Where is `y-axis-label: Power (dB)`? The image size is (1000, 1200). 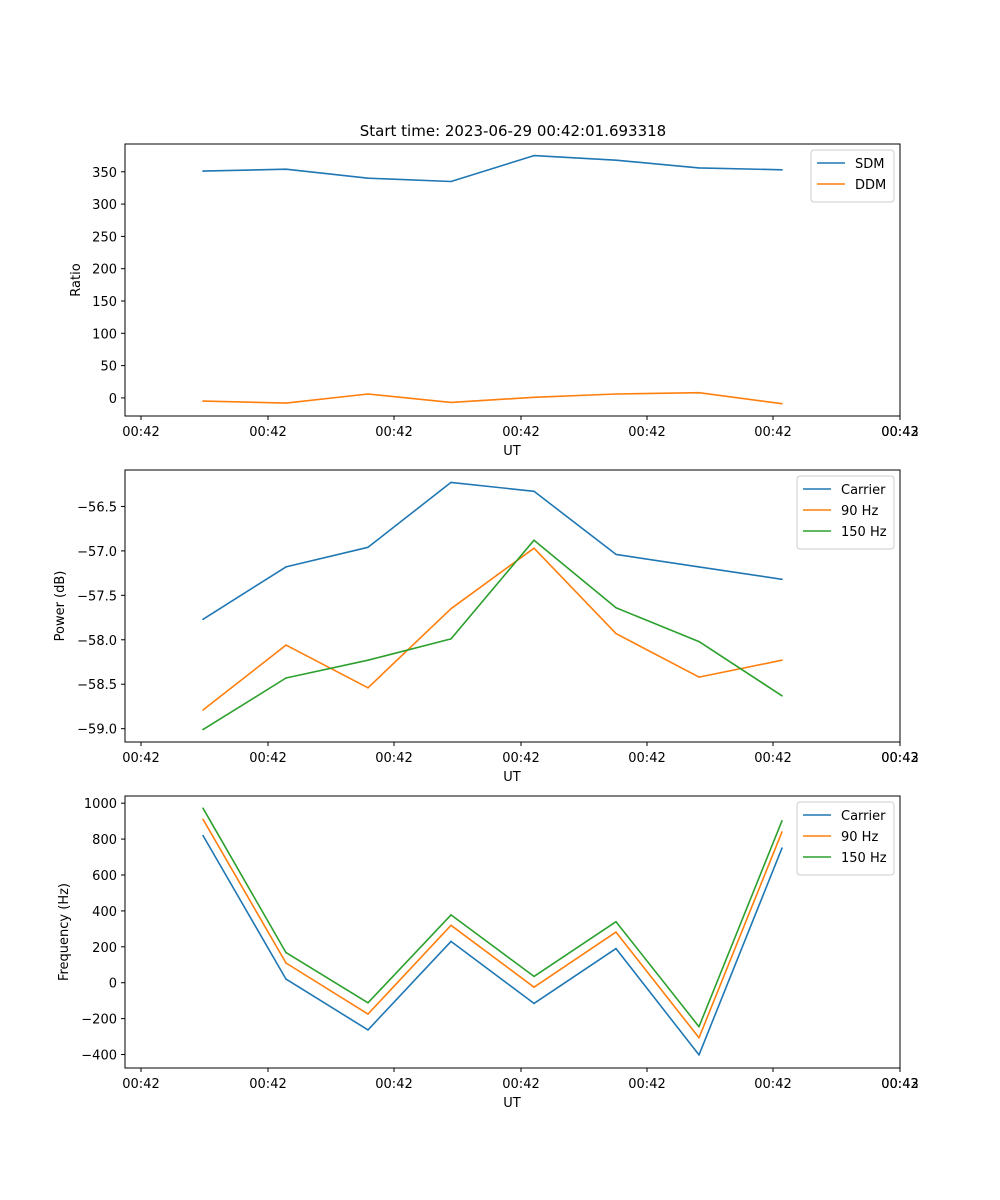 y-axis-label: Power (dB) is located at coordinates (60, 606).